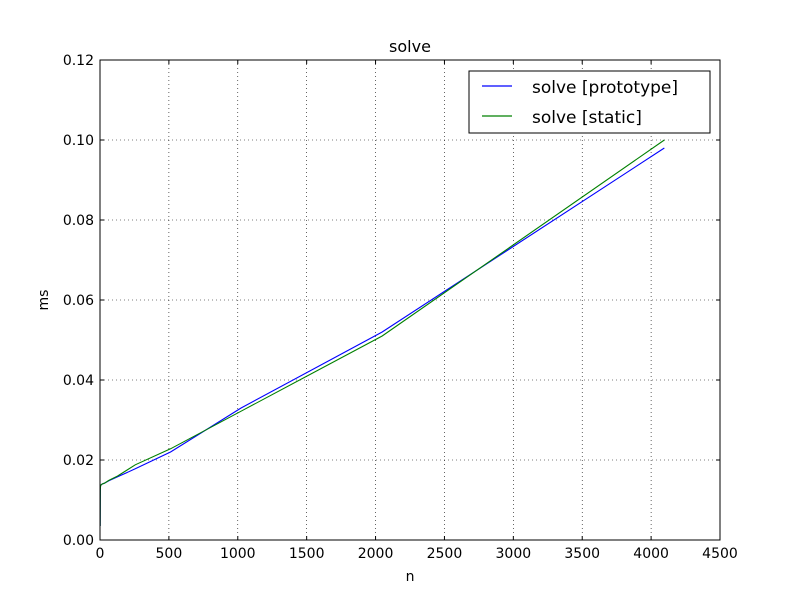  I want to click on y-tick-label: 0.08, so click(78, 221).